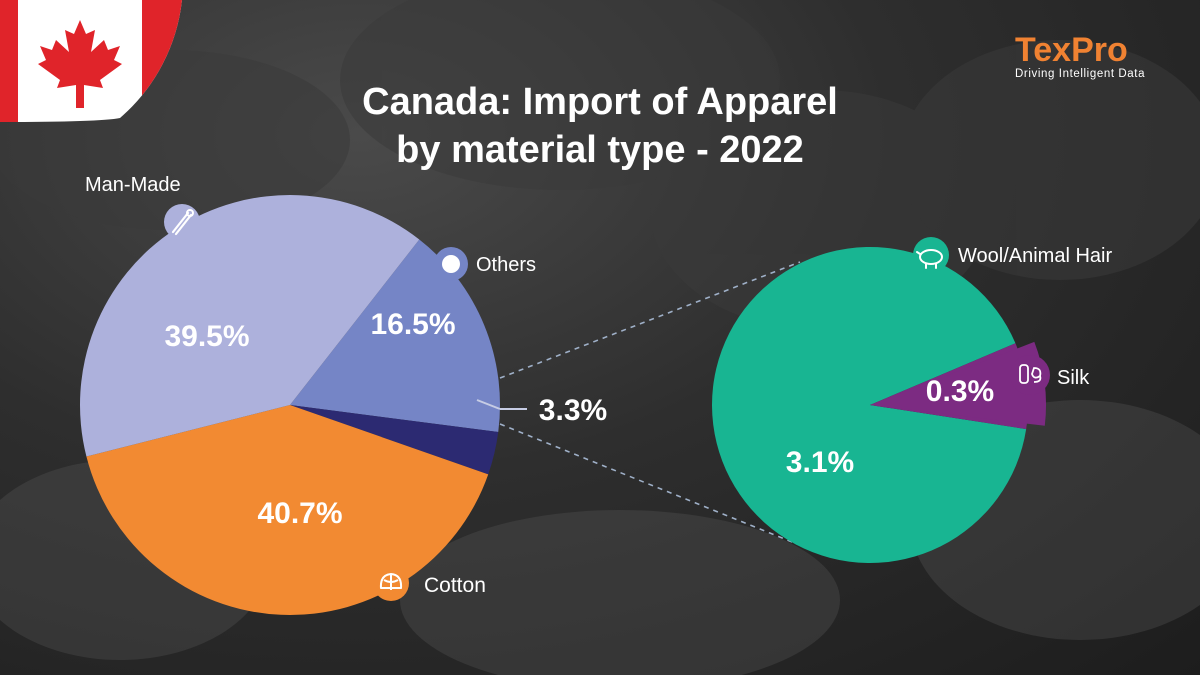 The image size is (1200, 675). I want to click on connector-line-top, so click(650, 320).